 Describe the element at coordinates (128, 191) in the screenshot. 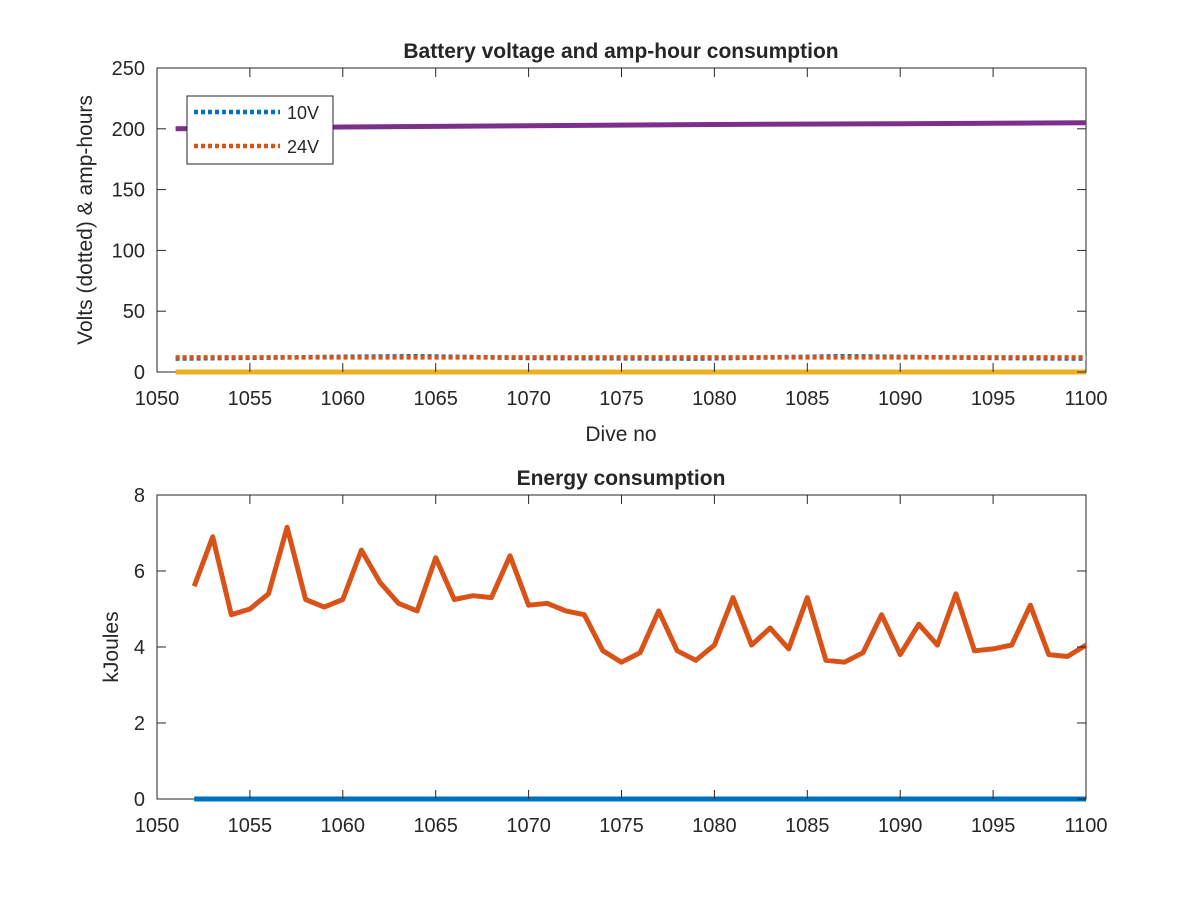

I see `y-tick-label: 150` at that location.